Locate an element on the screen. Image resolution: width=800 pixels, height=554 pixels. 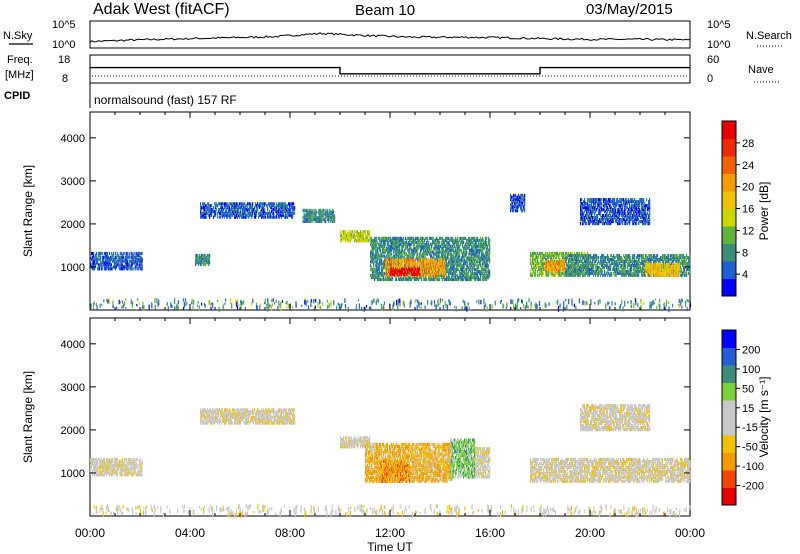
noise-left-tick-top: 10^5 is located at coordinates (64, 25).